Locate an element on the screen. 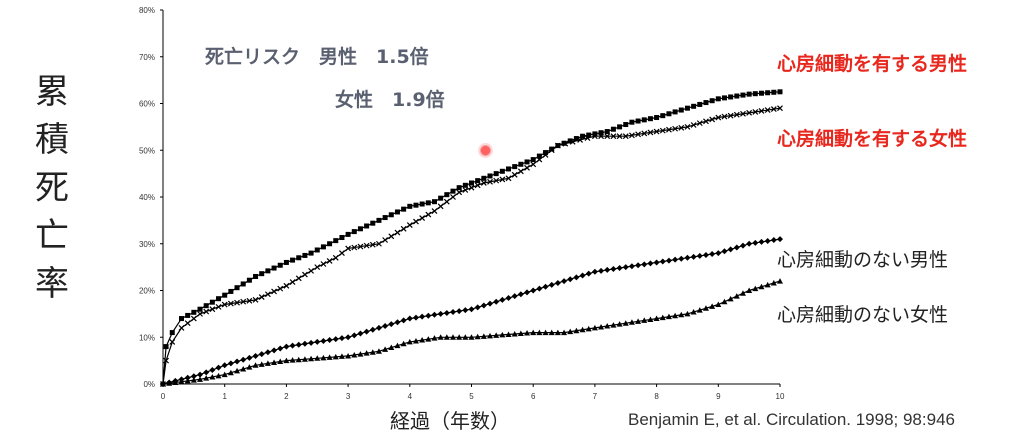 Image resolution: width=1024 pixels, height=438 pixels. legend-no-af-female: 心房細動のない女性 is located at coordinates (863, 315).